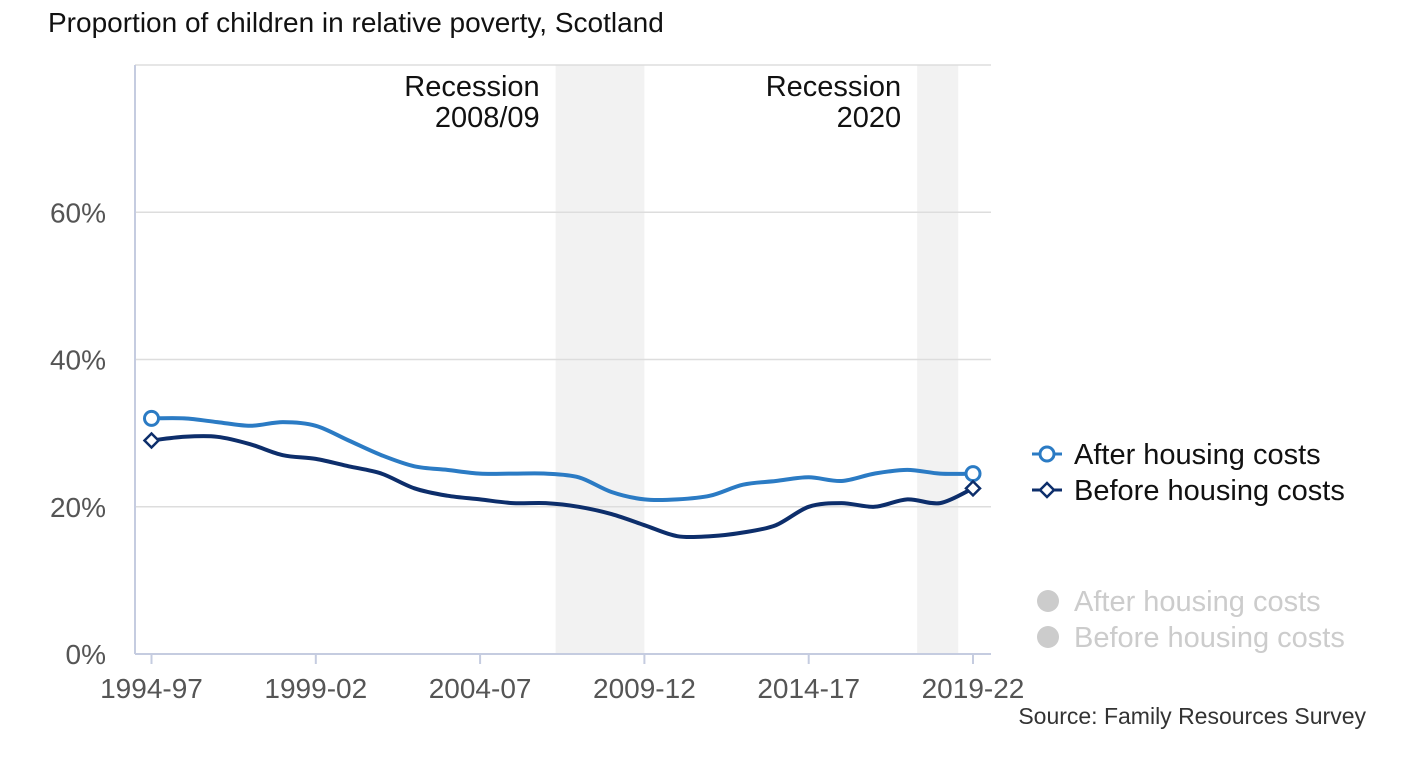 The width and height of the screenshot is (1421, 770). I want to click on legend-inactive-label: After housing costs, so click(1197, 602).